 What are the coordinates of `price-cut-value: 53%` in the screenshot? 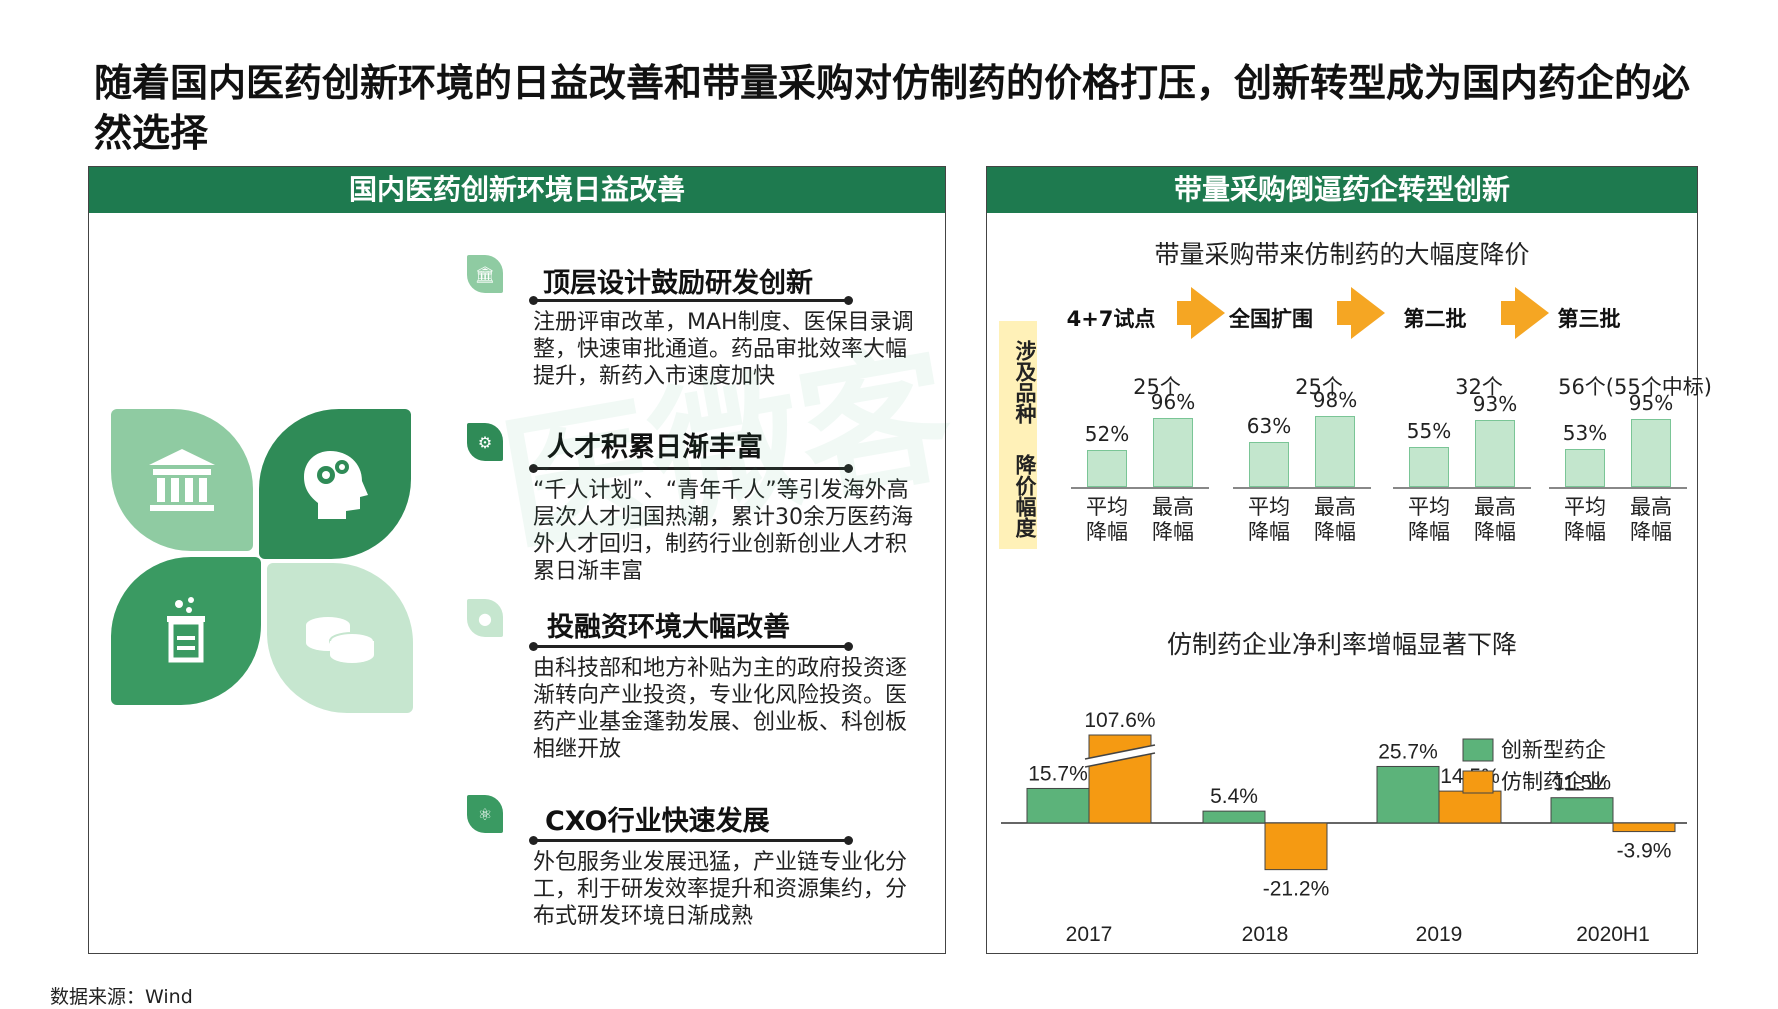 It's located at (1585, 432).